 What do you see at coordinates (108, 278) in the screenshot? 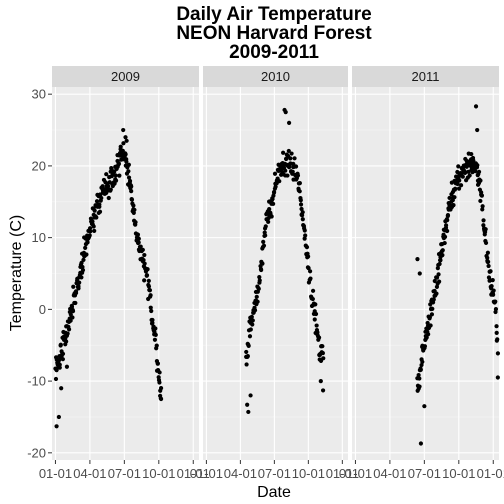
I see `series-points-2009` at bounding box center [108, 278].